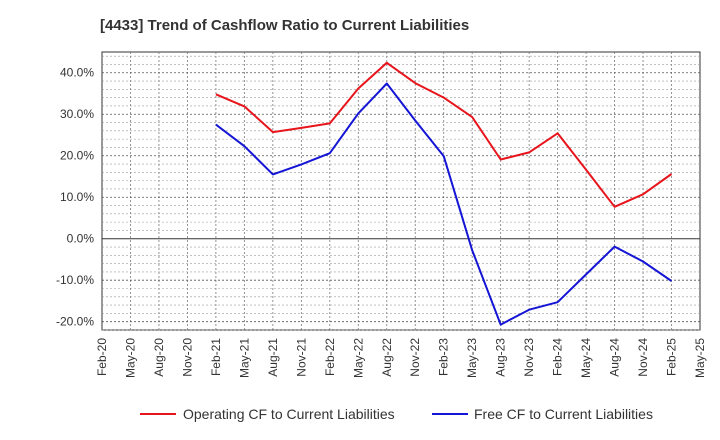  I want to click on y-tick-label: 0.0%, so click(81, 239).